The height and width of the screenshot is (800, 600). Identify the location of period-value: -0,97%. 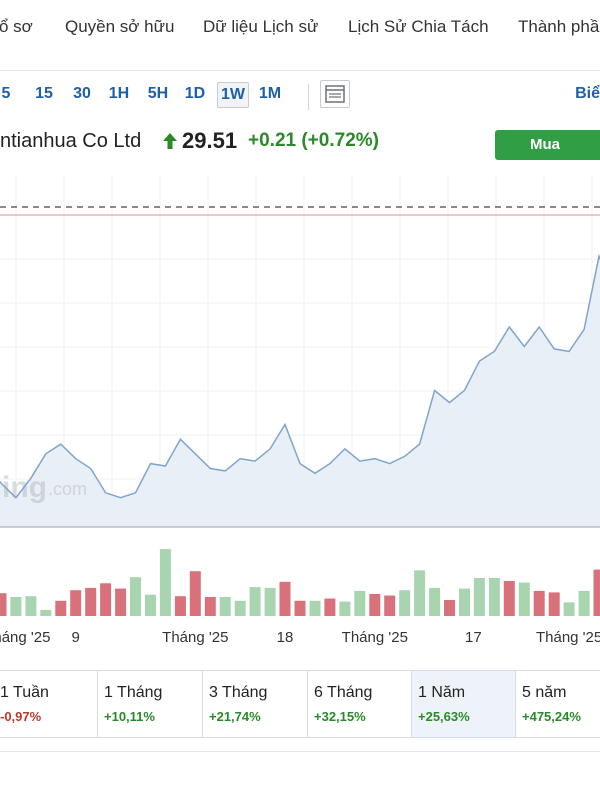
(21, 716).